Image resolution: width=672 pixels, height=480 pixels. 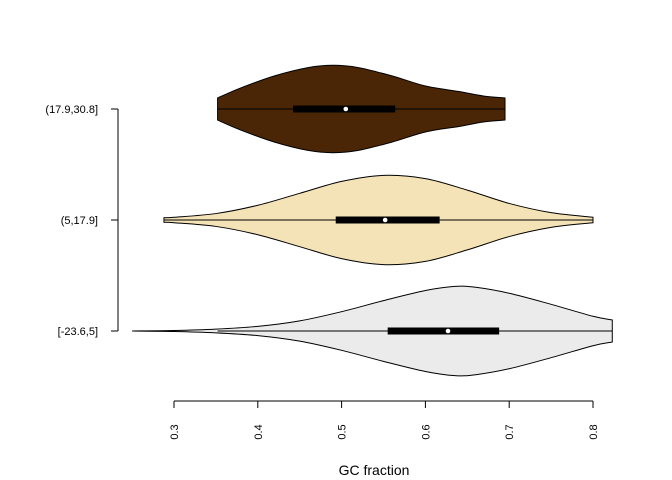 I want to click on x-tick-label: 0.6, so click(x=426, y=431).